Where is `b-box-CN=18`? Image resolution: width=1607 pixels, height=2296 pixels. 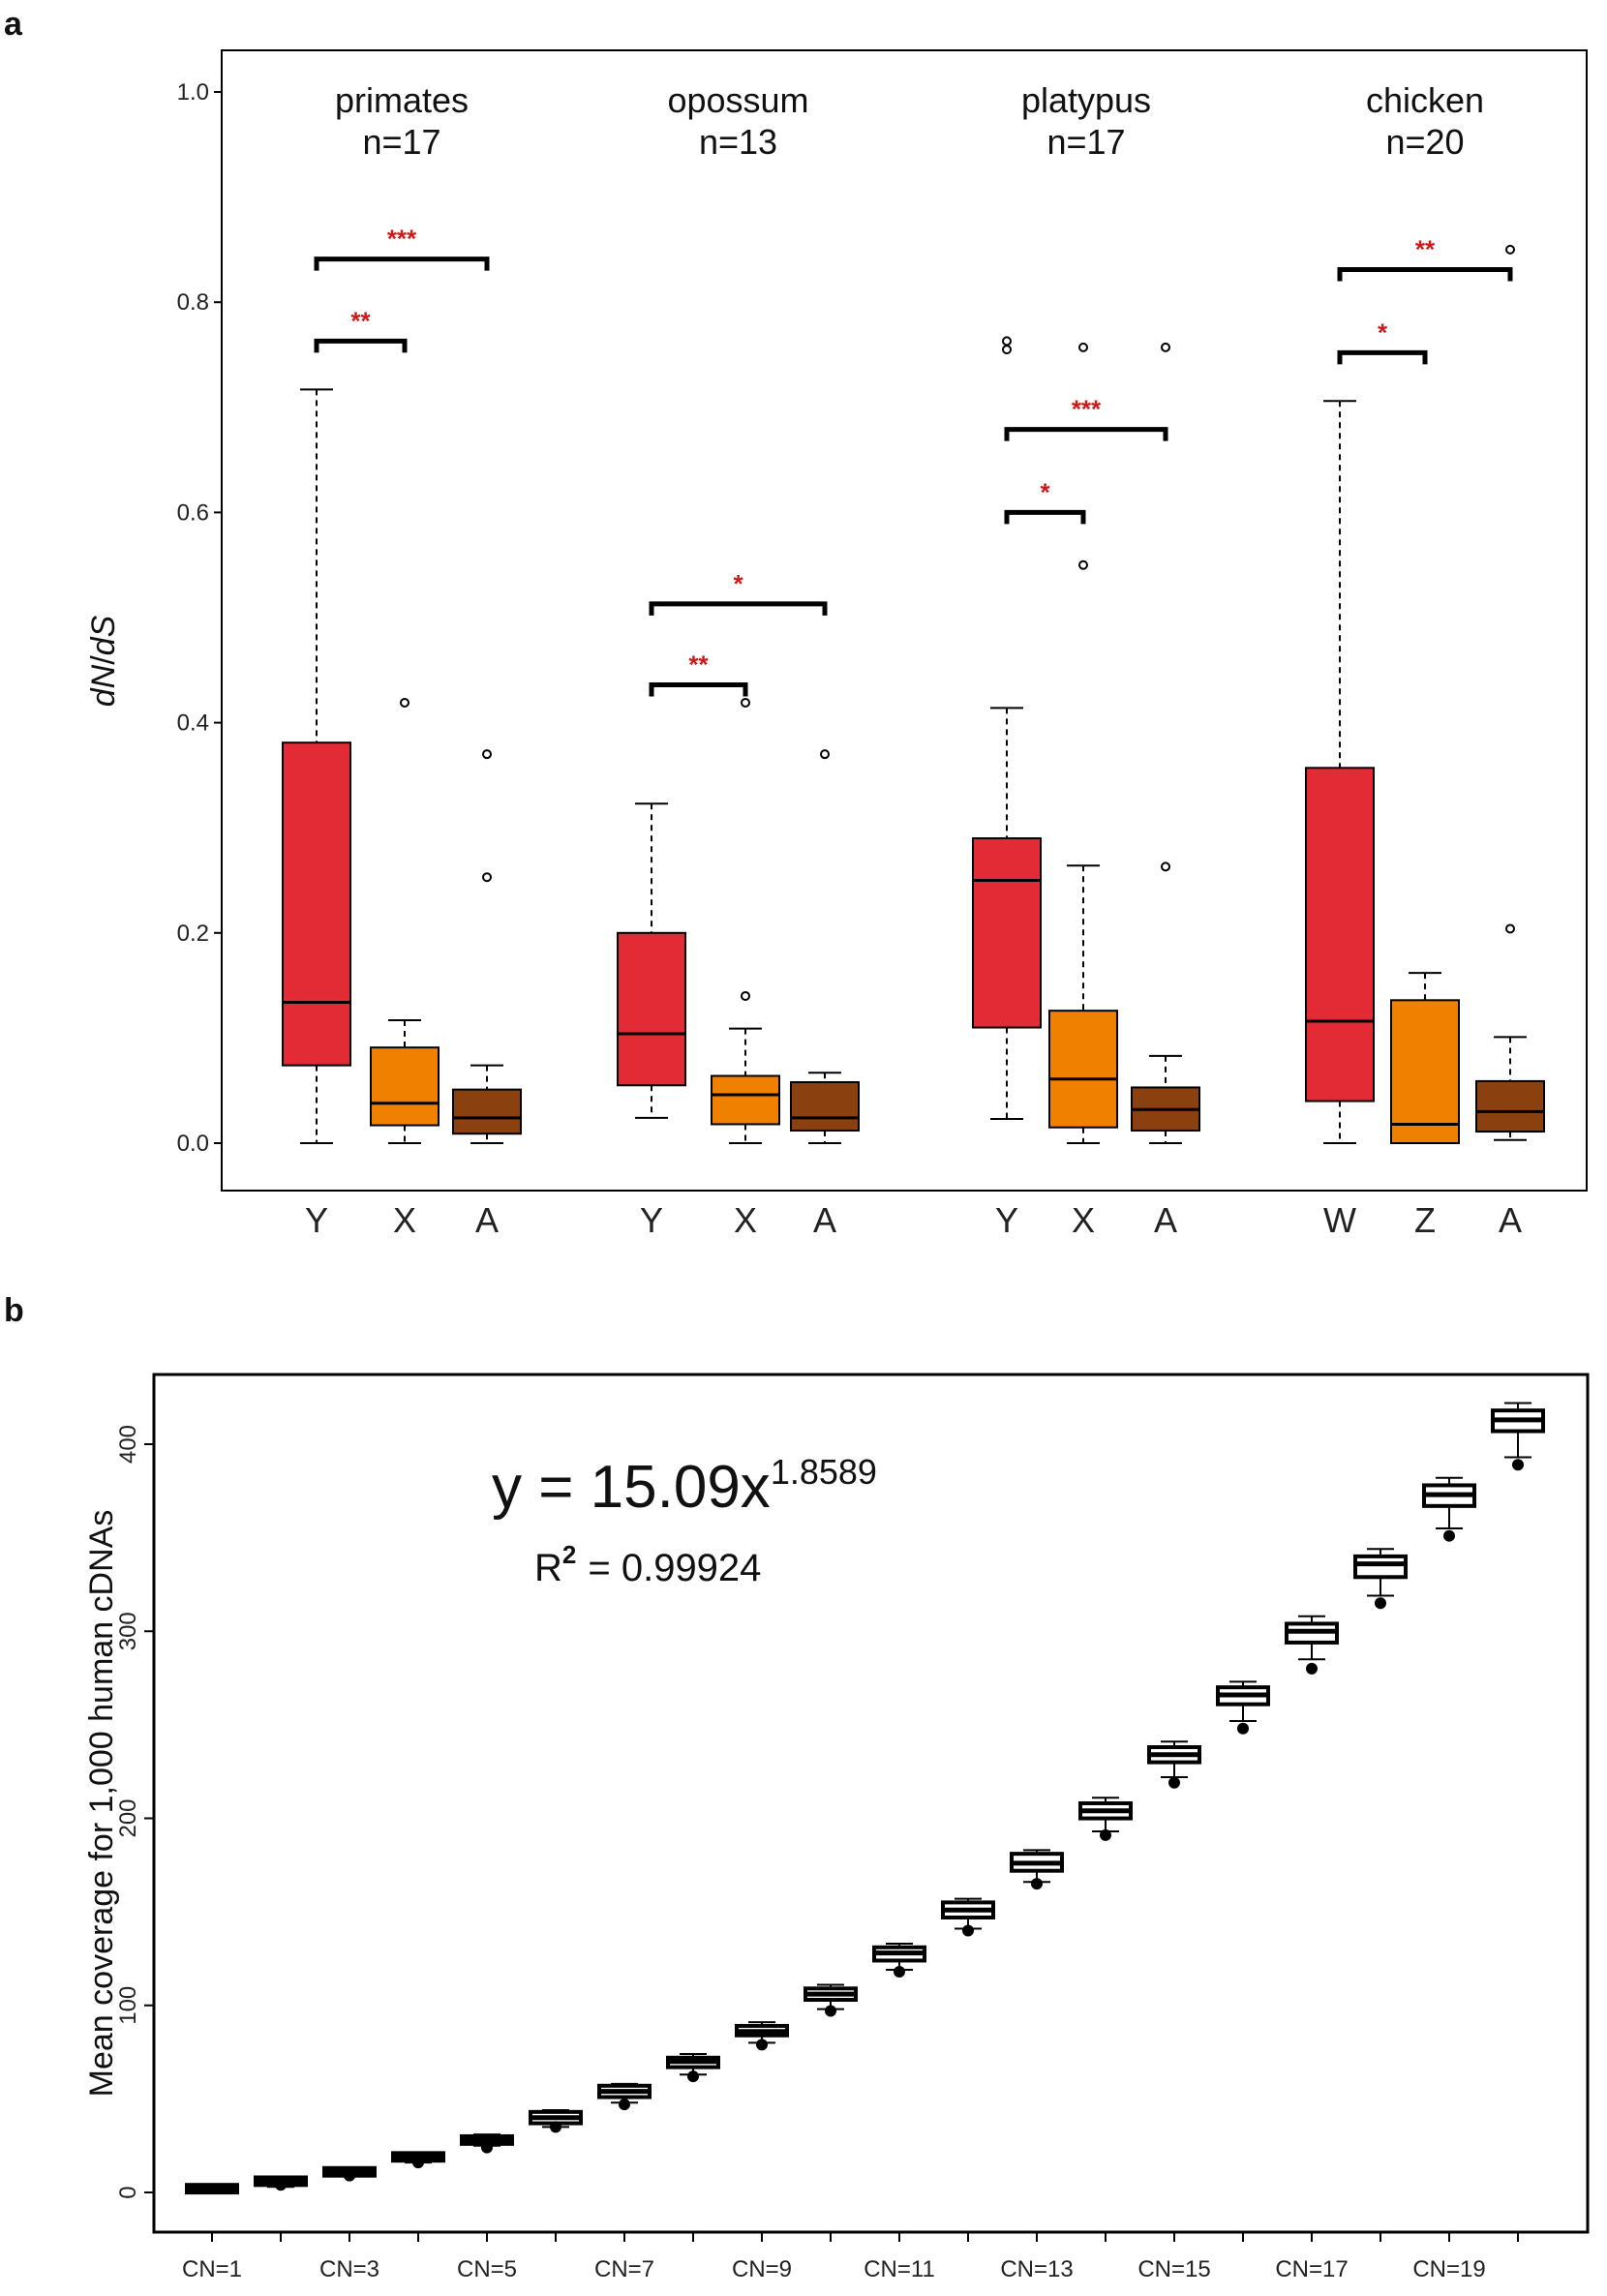
b-box-CN=18 is located at coordinates (1380, 1895).